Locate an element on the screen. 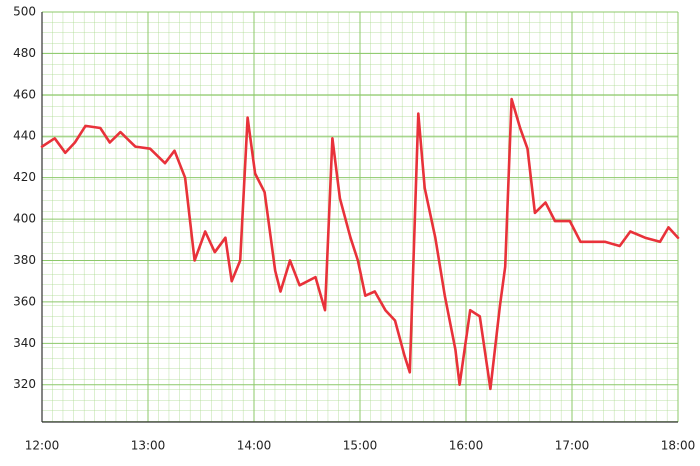 The image size is (700, 466). x-tick-label: 18:00 is located at coordinates (678, 446).